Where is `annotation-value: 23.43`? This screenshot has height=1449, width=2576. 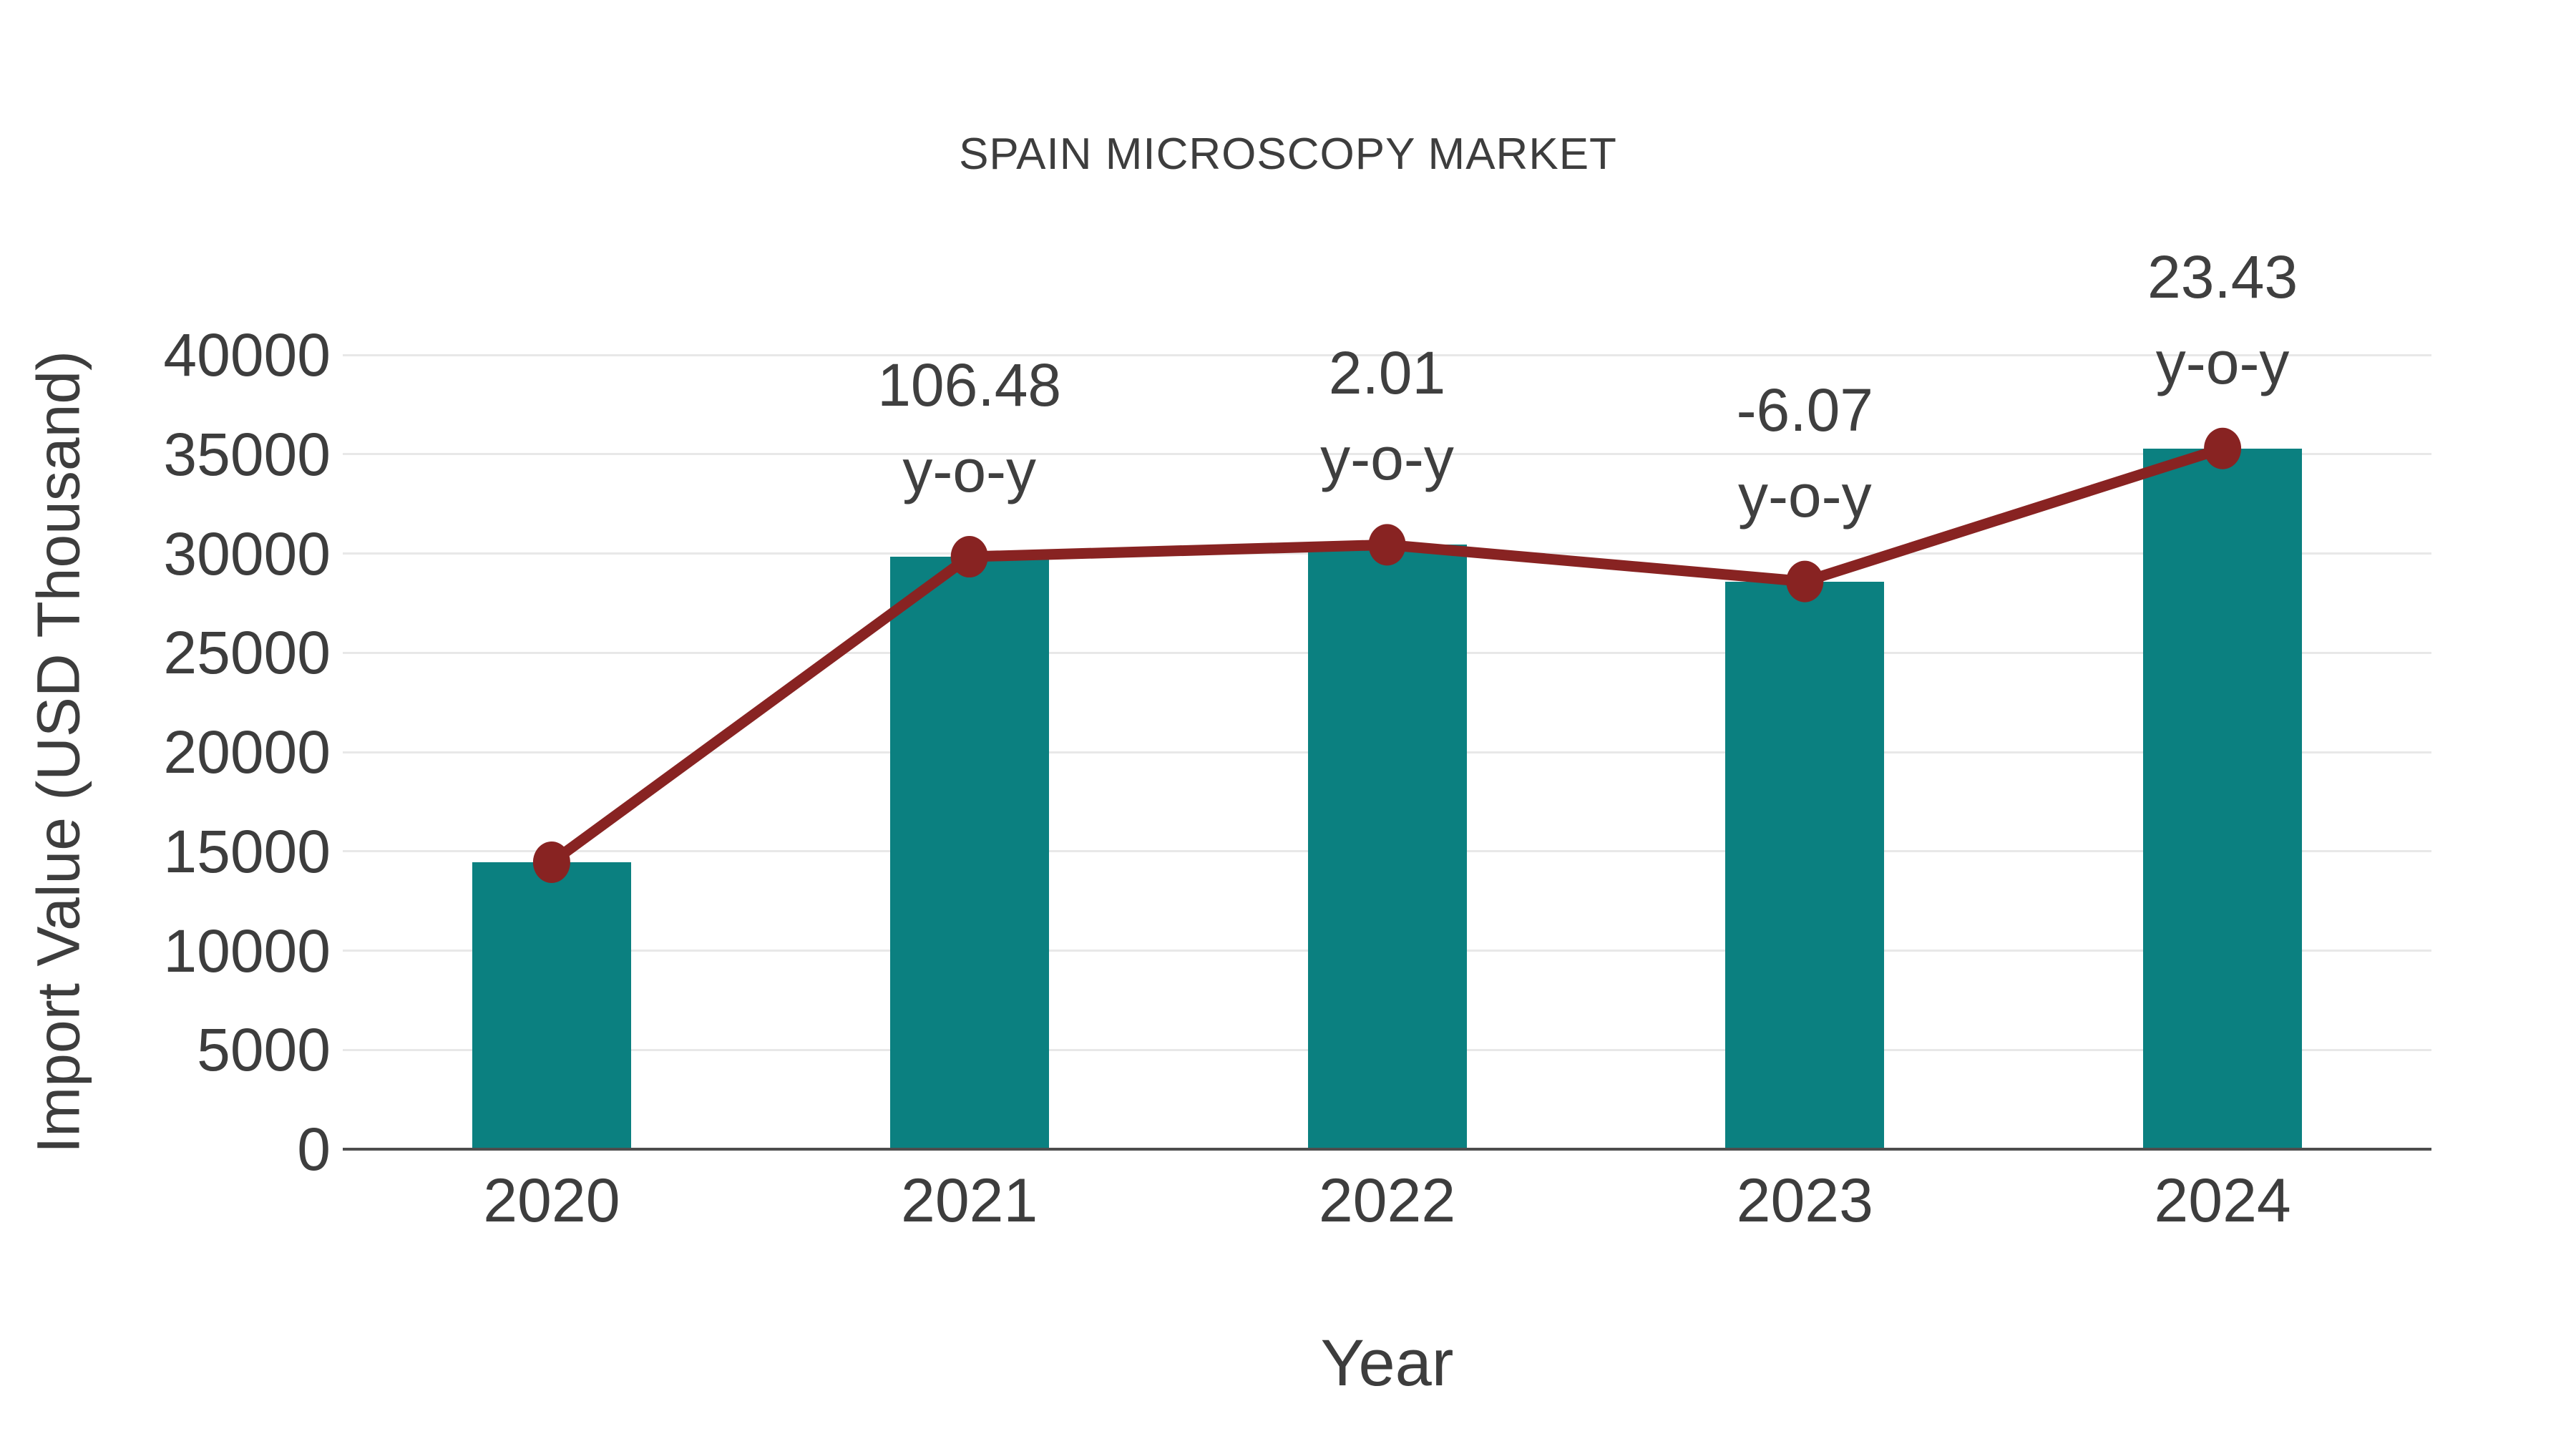 annotation-value: 23.43 is located at coordinates (2222, 277).